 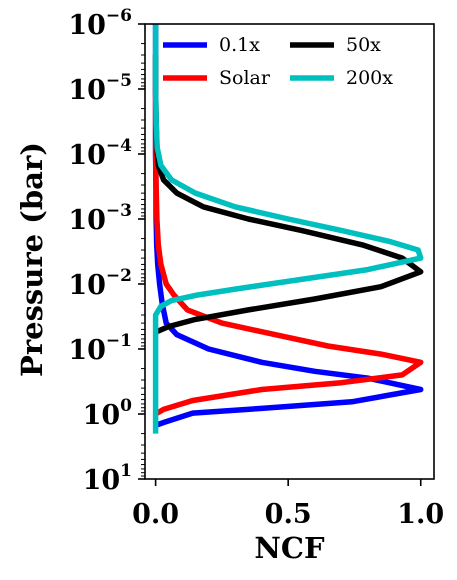 What do you see at coordinates (289, 548) in the screenshot?
I see `x-axis-title: NCF` at bounding box center [289, 548].